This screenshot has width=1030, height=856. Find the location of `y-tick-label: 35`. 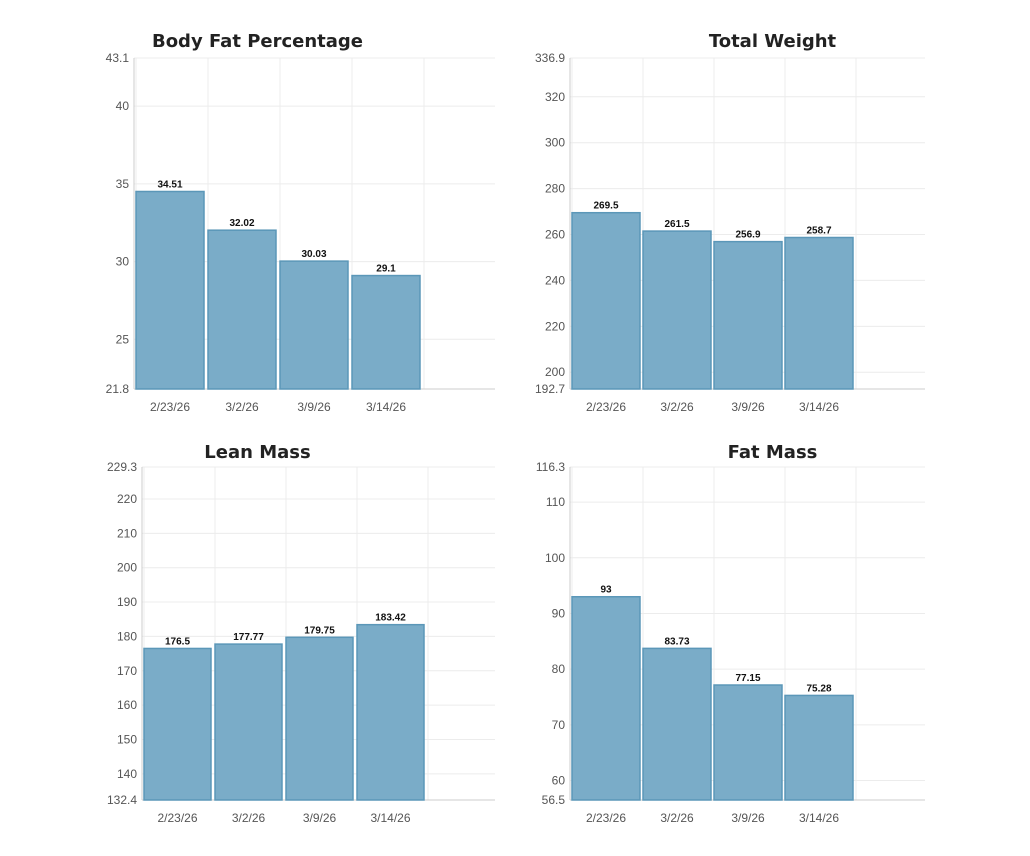

y-tick-label: 35 is located at coordinates (123, 184).